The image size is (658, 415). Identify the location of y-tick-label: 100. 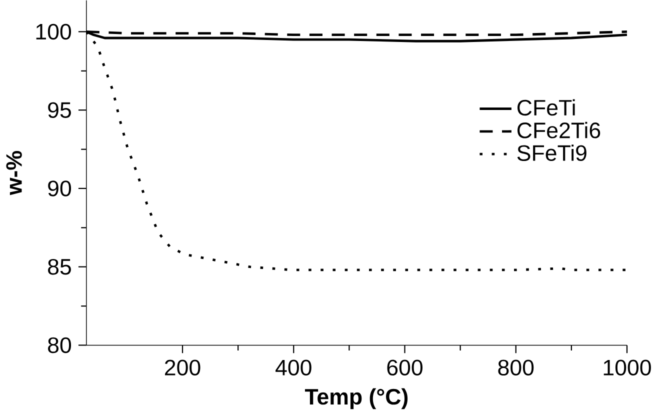
(54, 32).